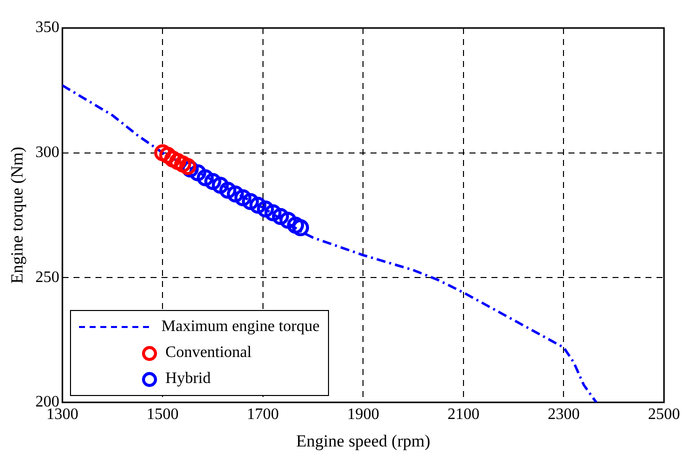 The width and height of the screenshot is (686, 460). What do you see at coordinates (262, 415) in the screenshot?
I see `x-tick-label: 1700` at bounding box center [262, 415].